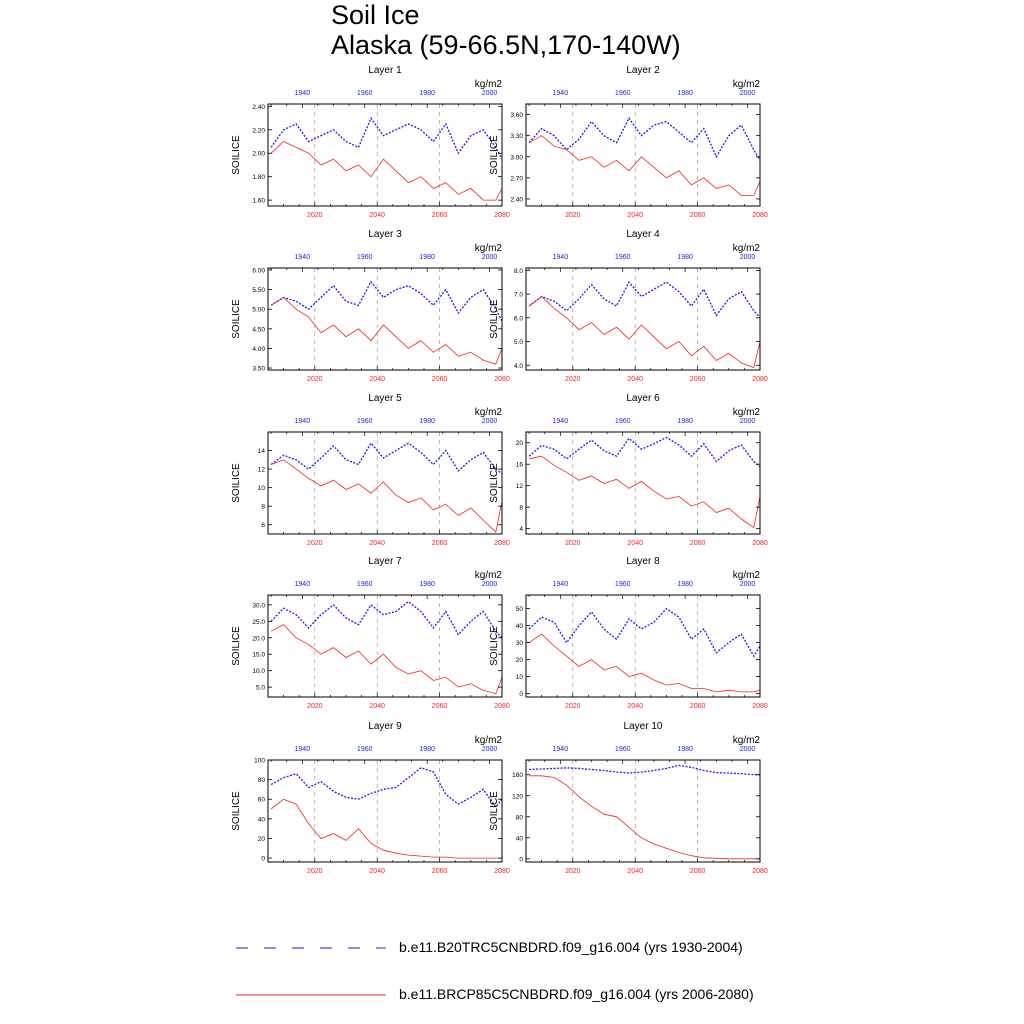 The width and height of the screenshot is (1024, 1024). What do you see at coordinates (262, 470) in the screenshot?
I see `y-tick-label: 12` at bounding box center [262, 470].